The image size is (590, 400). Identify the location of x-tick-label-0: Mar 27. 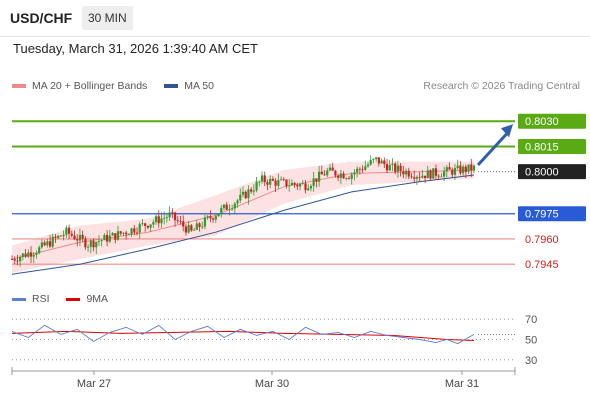
(94, 384).